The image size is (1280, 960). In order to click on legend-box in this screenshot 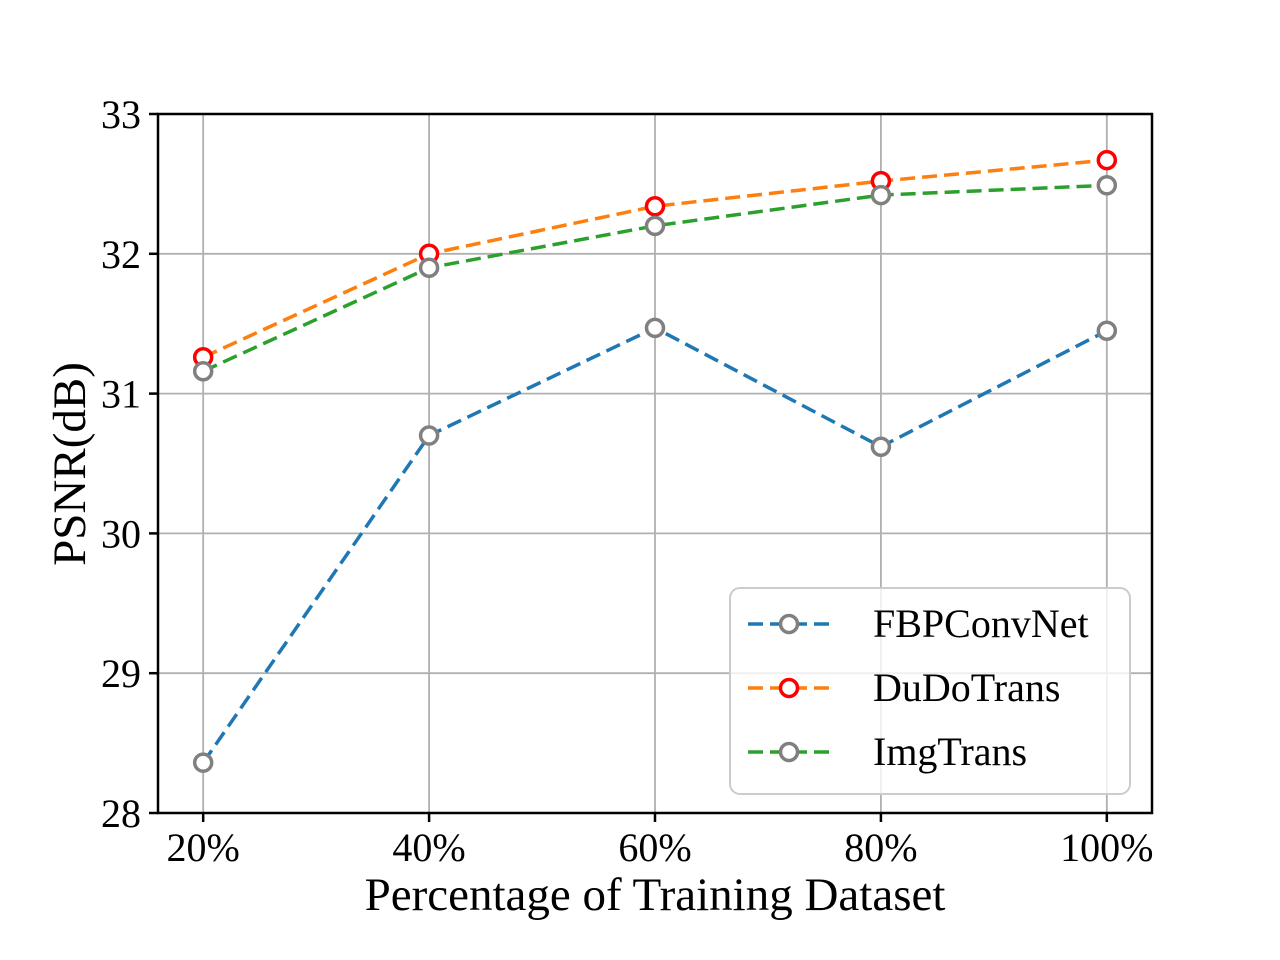, I will do `click(930, 691)`.